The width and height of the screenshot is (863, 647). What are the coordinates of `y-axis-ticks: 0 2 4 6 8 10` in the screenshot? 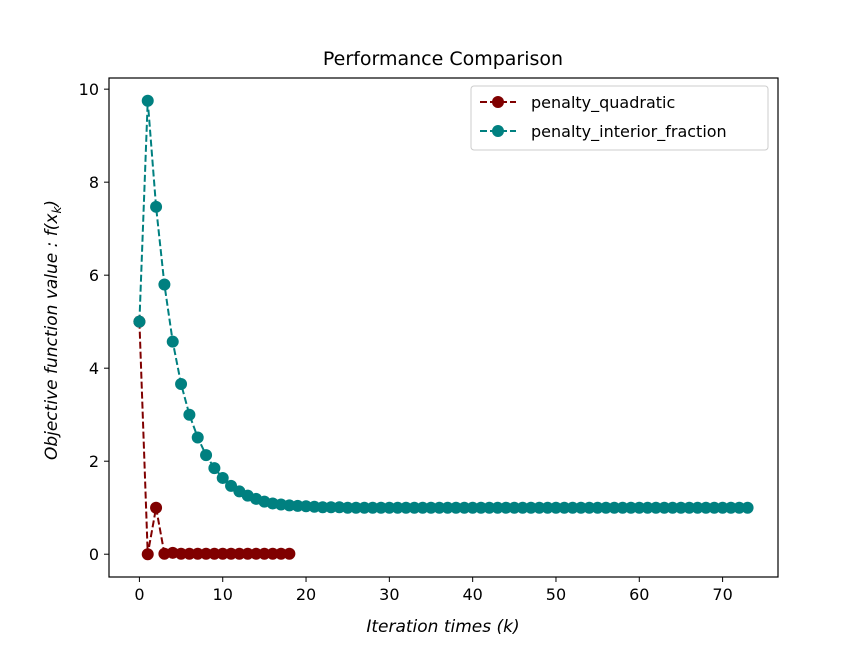 It's located at (94, 322).